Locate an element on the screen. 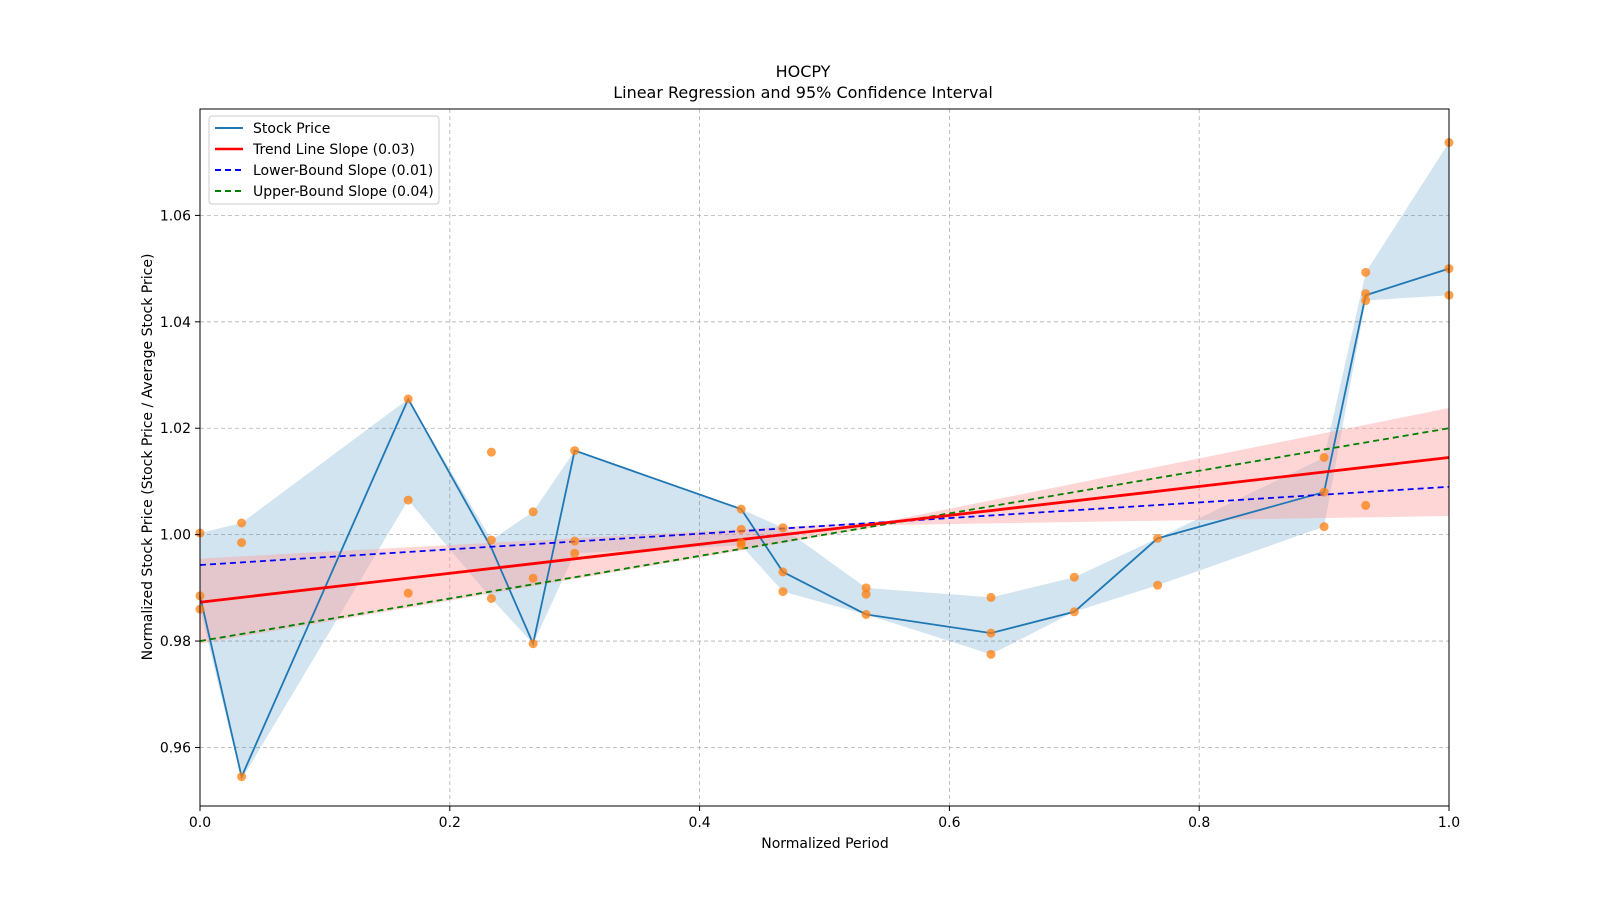 This screenshot has width=1600, height=900. legend-label-lower-bound: Lower-Bound Slope (0.01) is located at coordinates (343, 171).